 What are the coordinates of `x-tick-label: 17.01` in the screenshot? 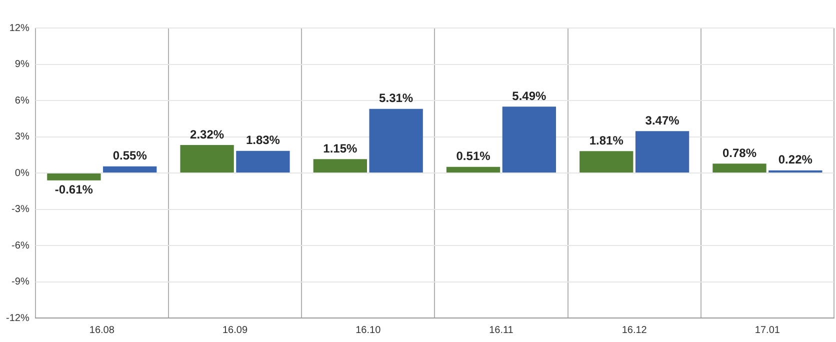 It's located at (767, 330).